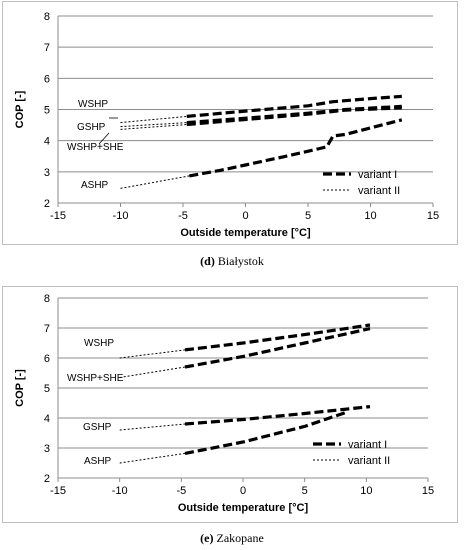  What do you see at coordinates (240, 538) in the screenshot?
I see `caption-text: Zakopane` at bounding box center [240, 538].